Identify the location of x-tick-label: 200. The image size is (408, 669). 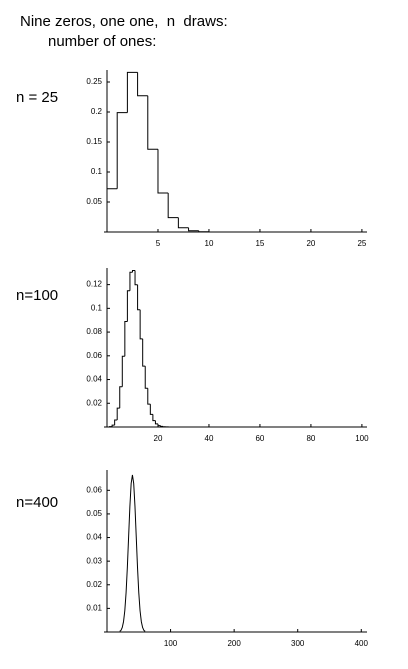
(234, 643).